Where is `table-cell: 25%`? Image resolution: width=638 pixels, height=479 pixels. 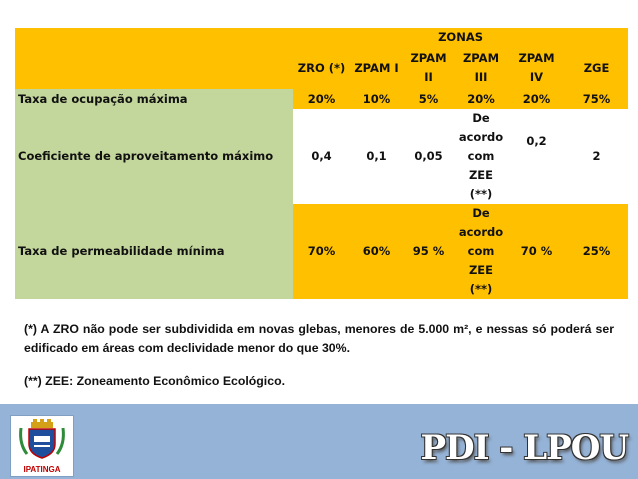 table-cell: 25% is located at coordinates (597, 251).